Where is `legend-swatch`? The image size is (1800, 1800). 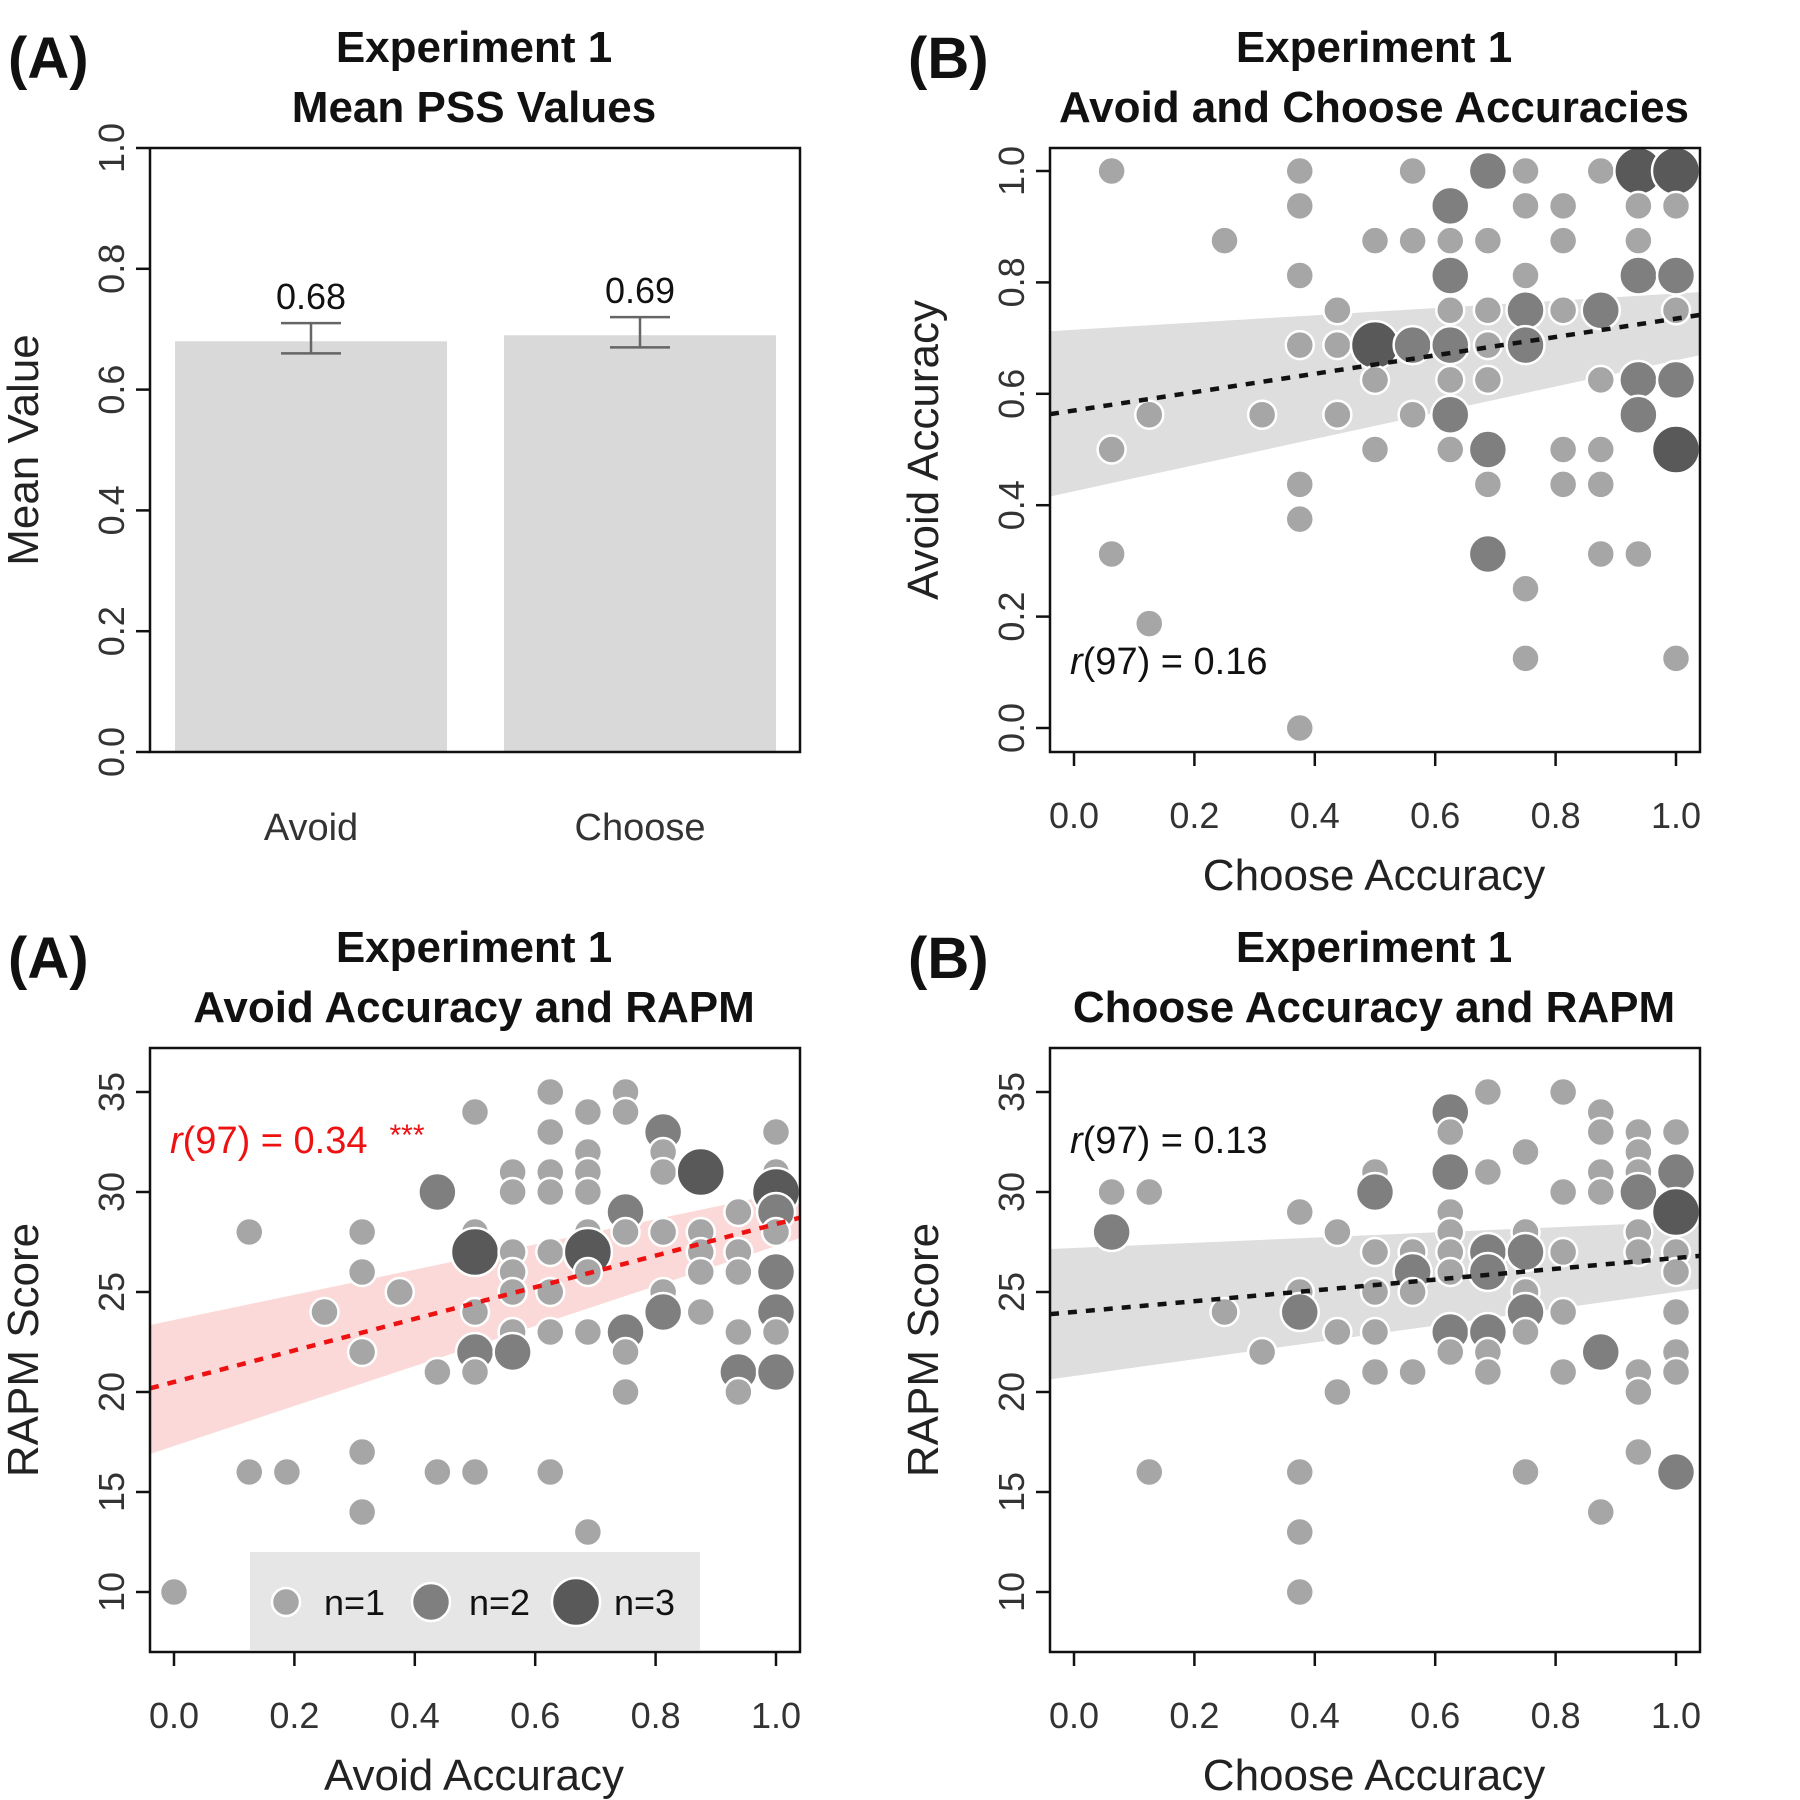 legend-swatch is located at coordinates (576, 1602).